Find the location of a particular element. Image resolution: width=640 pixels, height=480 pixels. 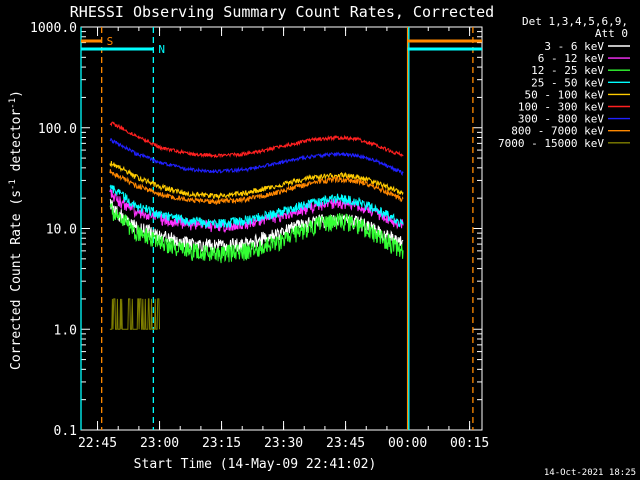

x-axis-label: Start Time (14-May-09 22:41:02) is located at coordinates (255, 464).